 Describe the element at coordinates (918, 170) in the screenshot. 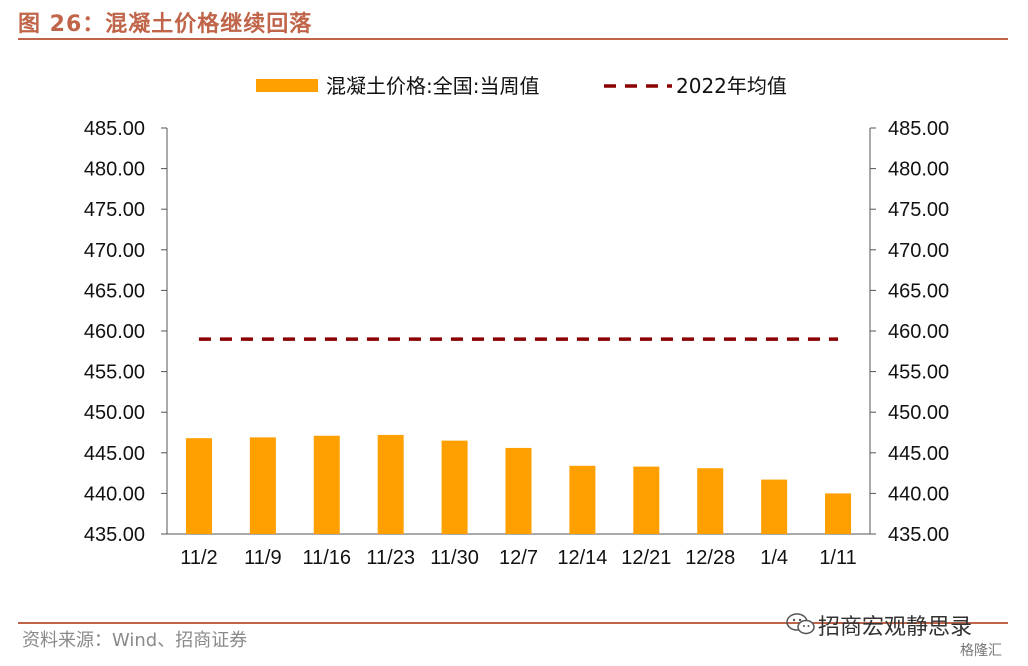

I see `y-tick-label-right: 480.00` at that location.